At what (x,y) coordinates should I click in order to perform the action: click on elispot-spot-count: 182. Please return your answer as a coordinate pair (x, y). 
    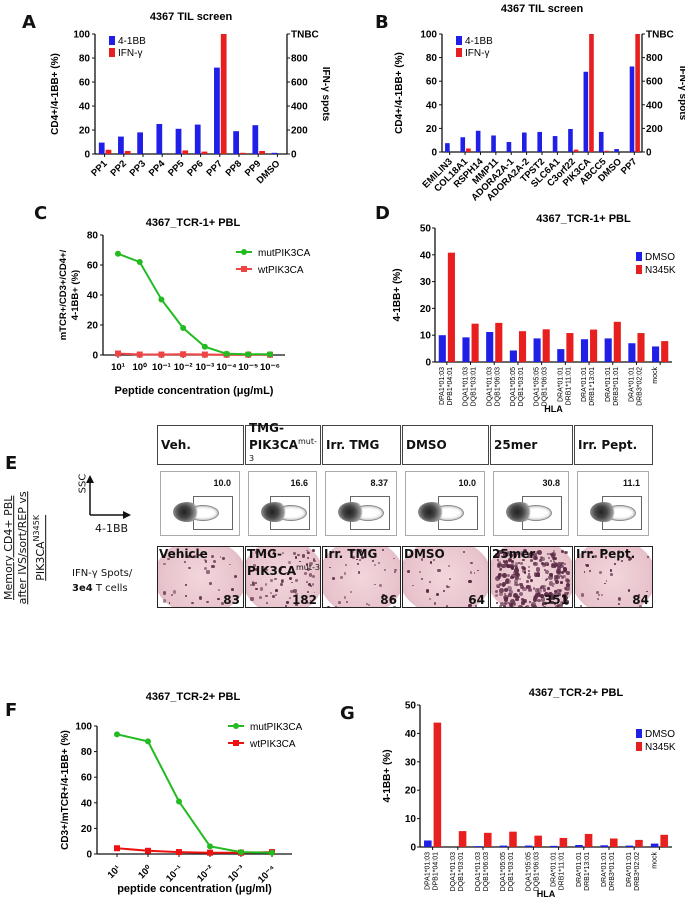
    Looking at the image, I should click on (304, 600).